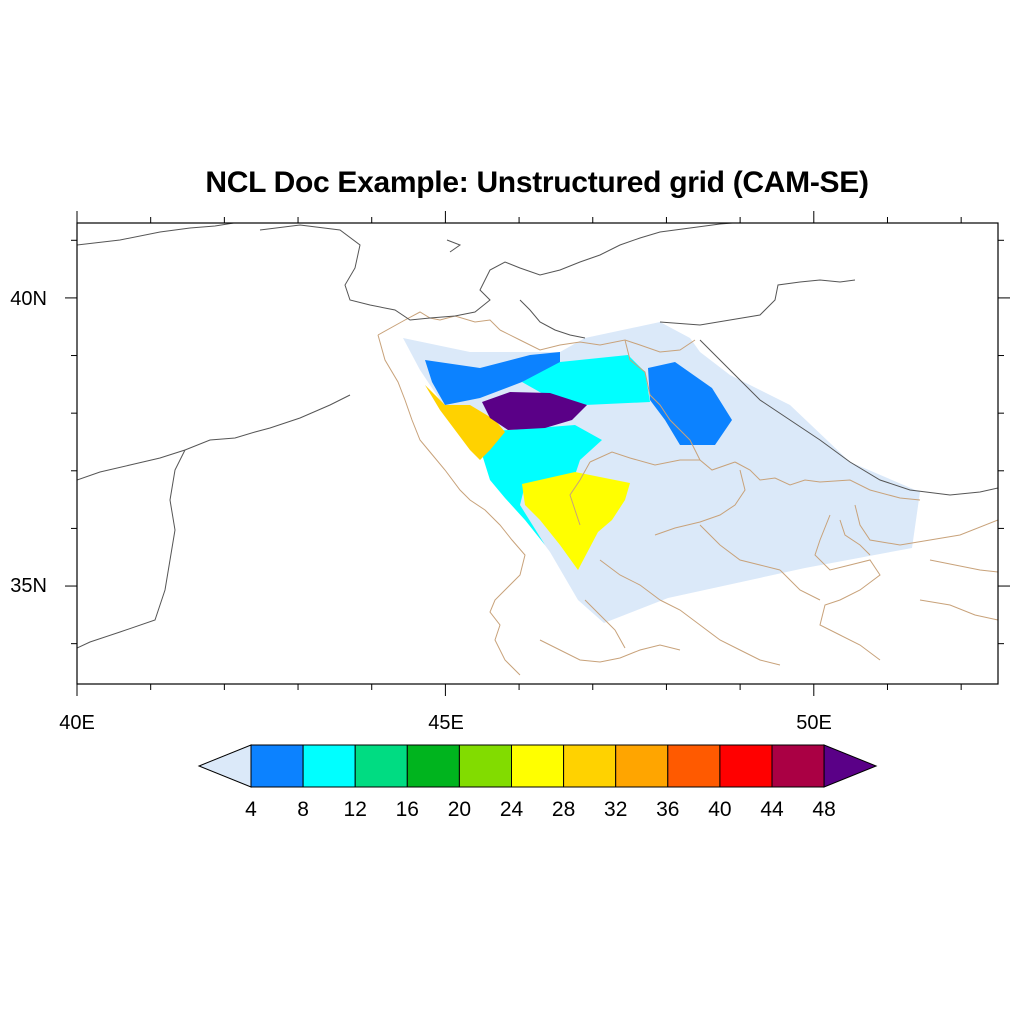 The height and width of the screenshot is (1024, 1024). I want to click on contour-region-blue-west, so click(492, 378).